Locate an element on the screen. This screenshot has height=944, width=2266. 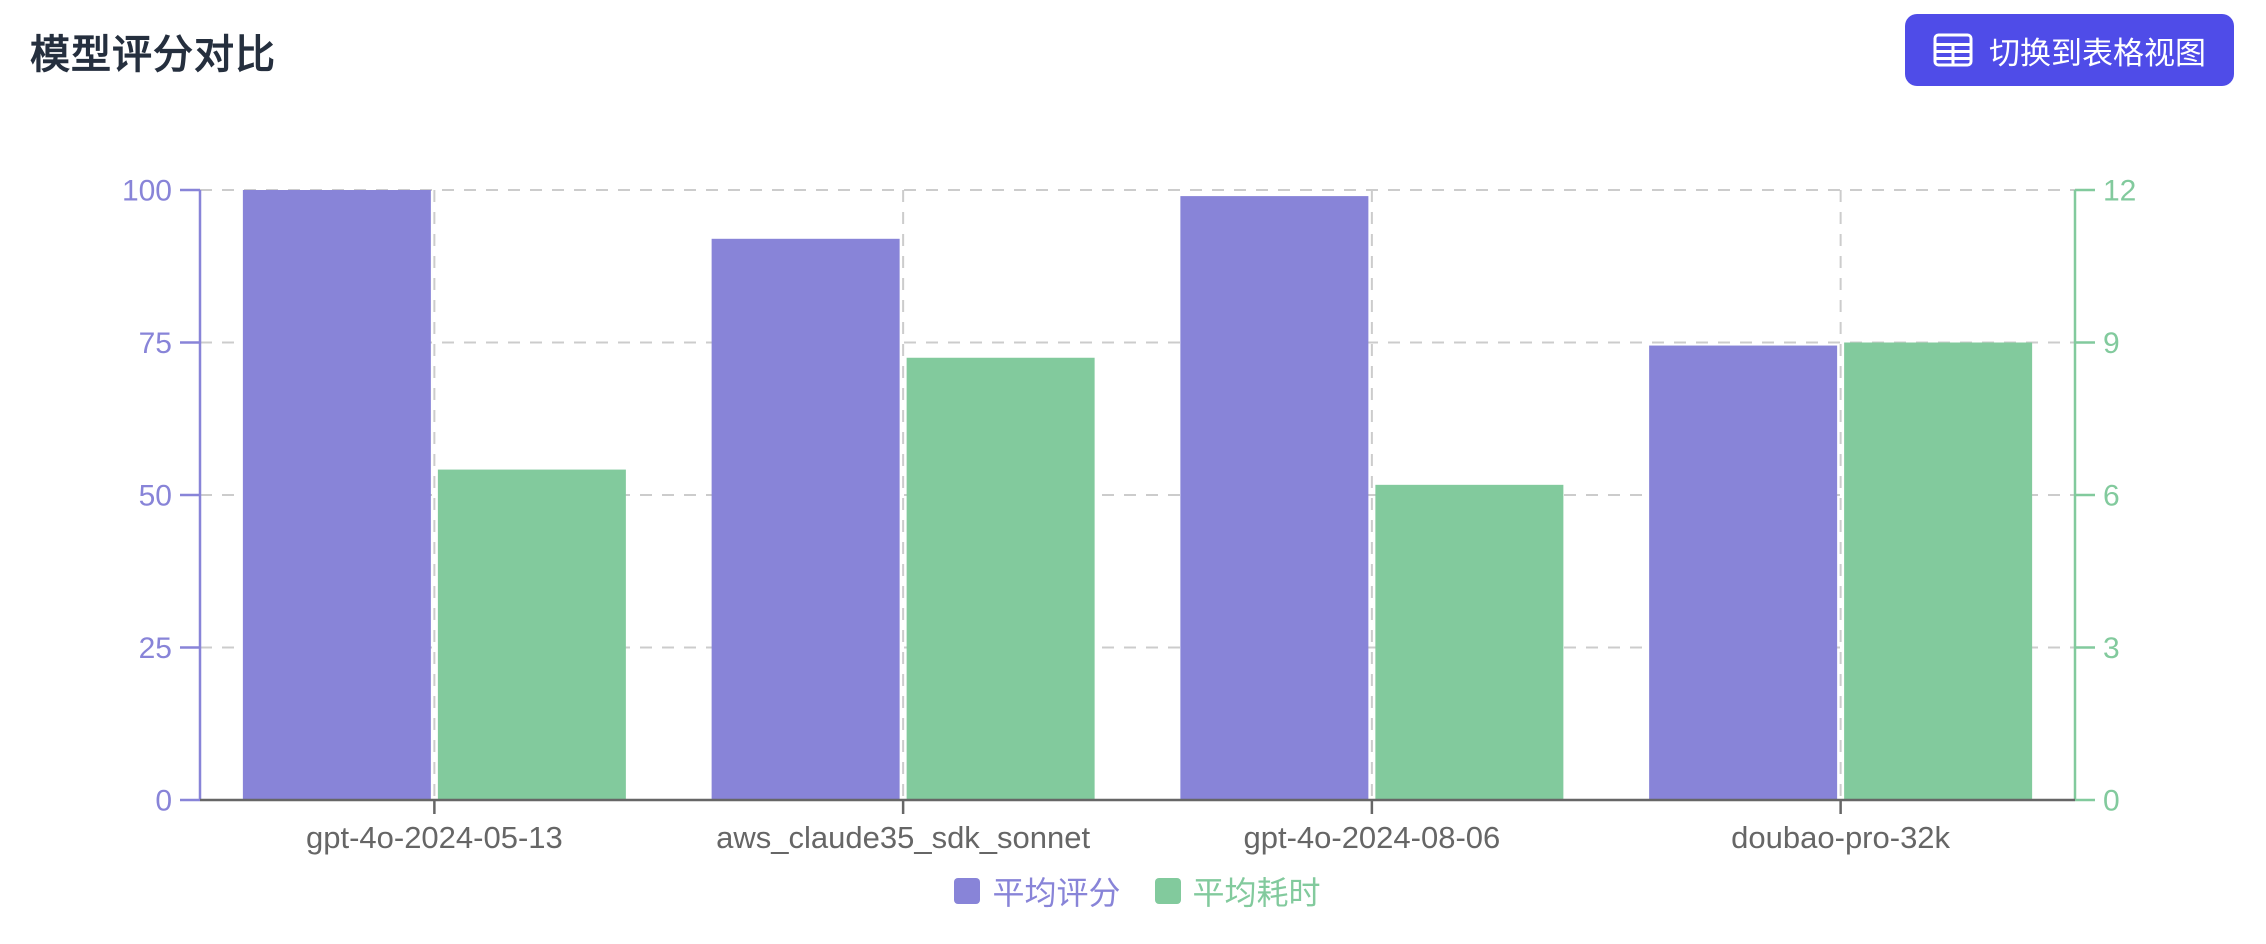
y-left-tick-label: 0 is located at coordinates (163, 801).